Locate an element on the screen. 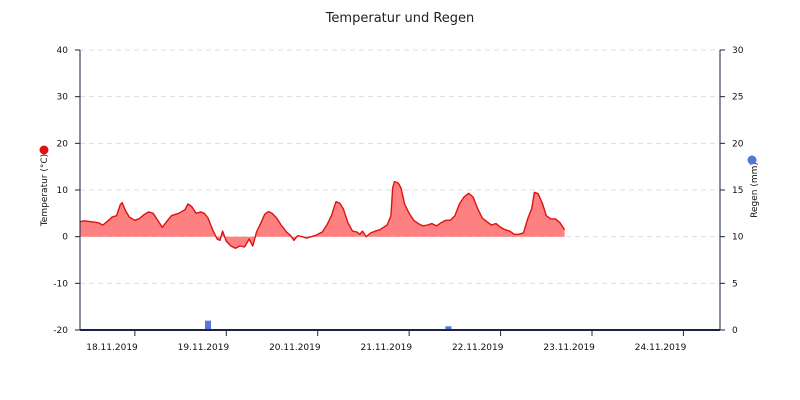  right-tick-label: 20 is located at coordinates (738, 144).